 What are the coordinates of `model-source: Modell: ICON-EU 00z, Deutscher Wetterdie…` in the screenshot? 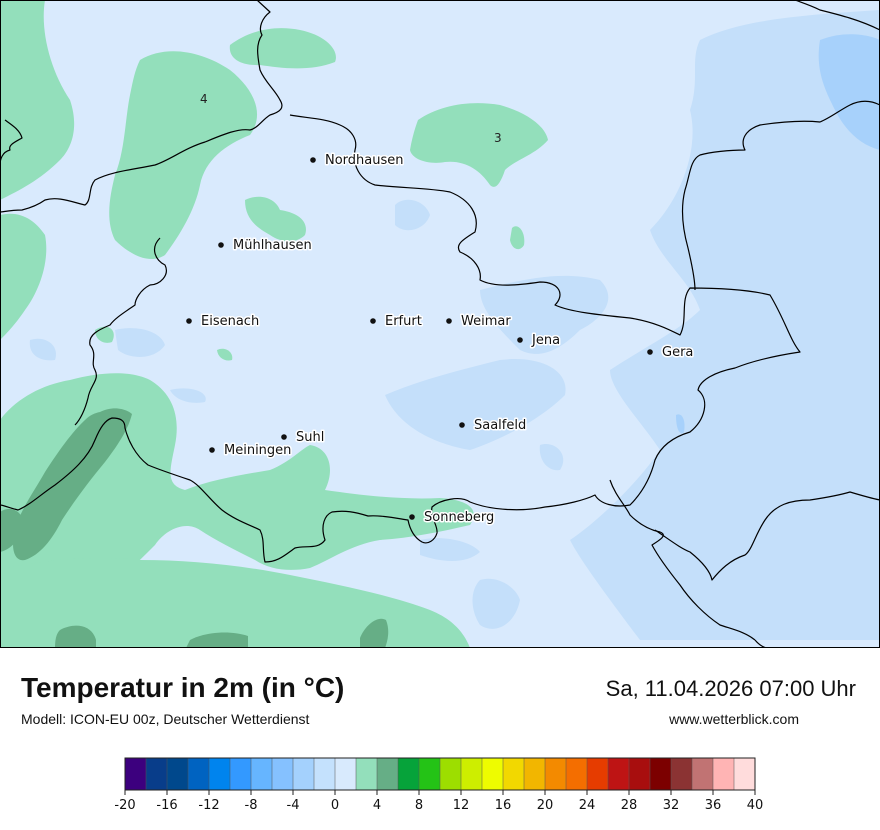 It's located at (165, 719).